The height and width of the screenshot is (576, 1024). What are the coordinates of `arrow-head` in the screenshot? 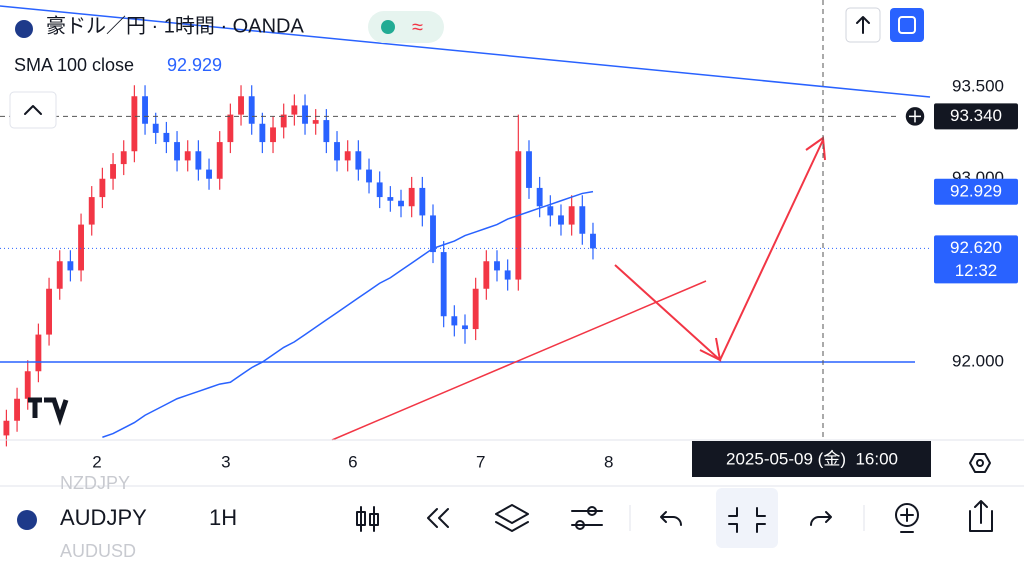 It's located at (710, 349).